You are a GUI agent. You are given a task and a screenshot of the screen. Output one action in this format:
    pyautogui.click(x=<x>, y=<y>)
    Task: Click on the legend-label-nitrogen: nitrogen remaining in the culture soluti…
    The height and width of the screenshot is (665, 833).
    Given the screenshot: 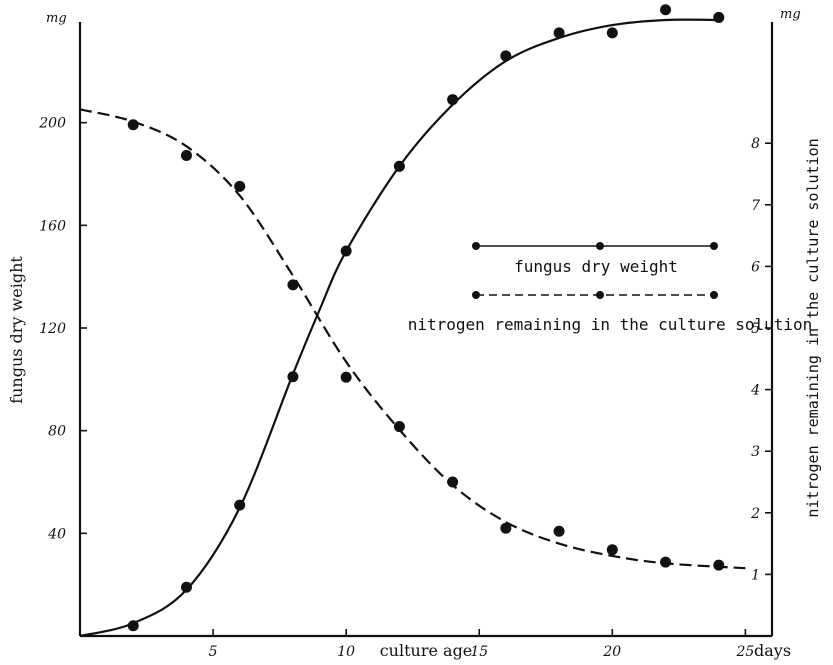 What is the action you would take?
    pyautogui.click(x=610, y=324)
    